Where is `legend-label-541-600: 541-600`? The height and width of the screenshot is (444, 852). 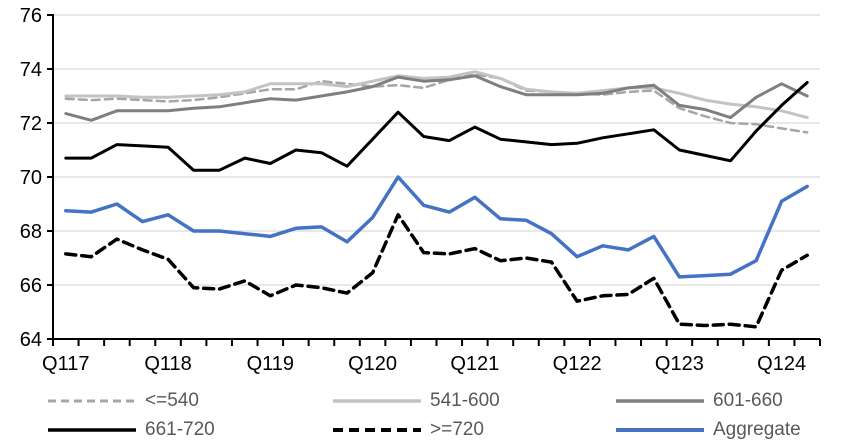
legend-label-541-600: 541-600 is located at coordinates (465, 400).